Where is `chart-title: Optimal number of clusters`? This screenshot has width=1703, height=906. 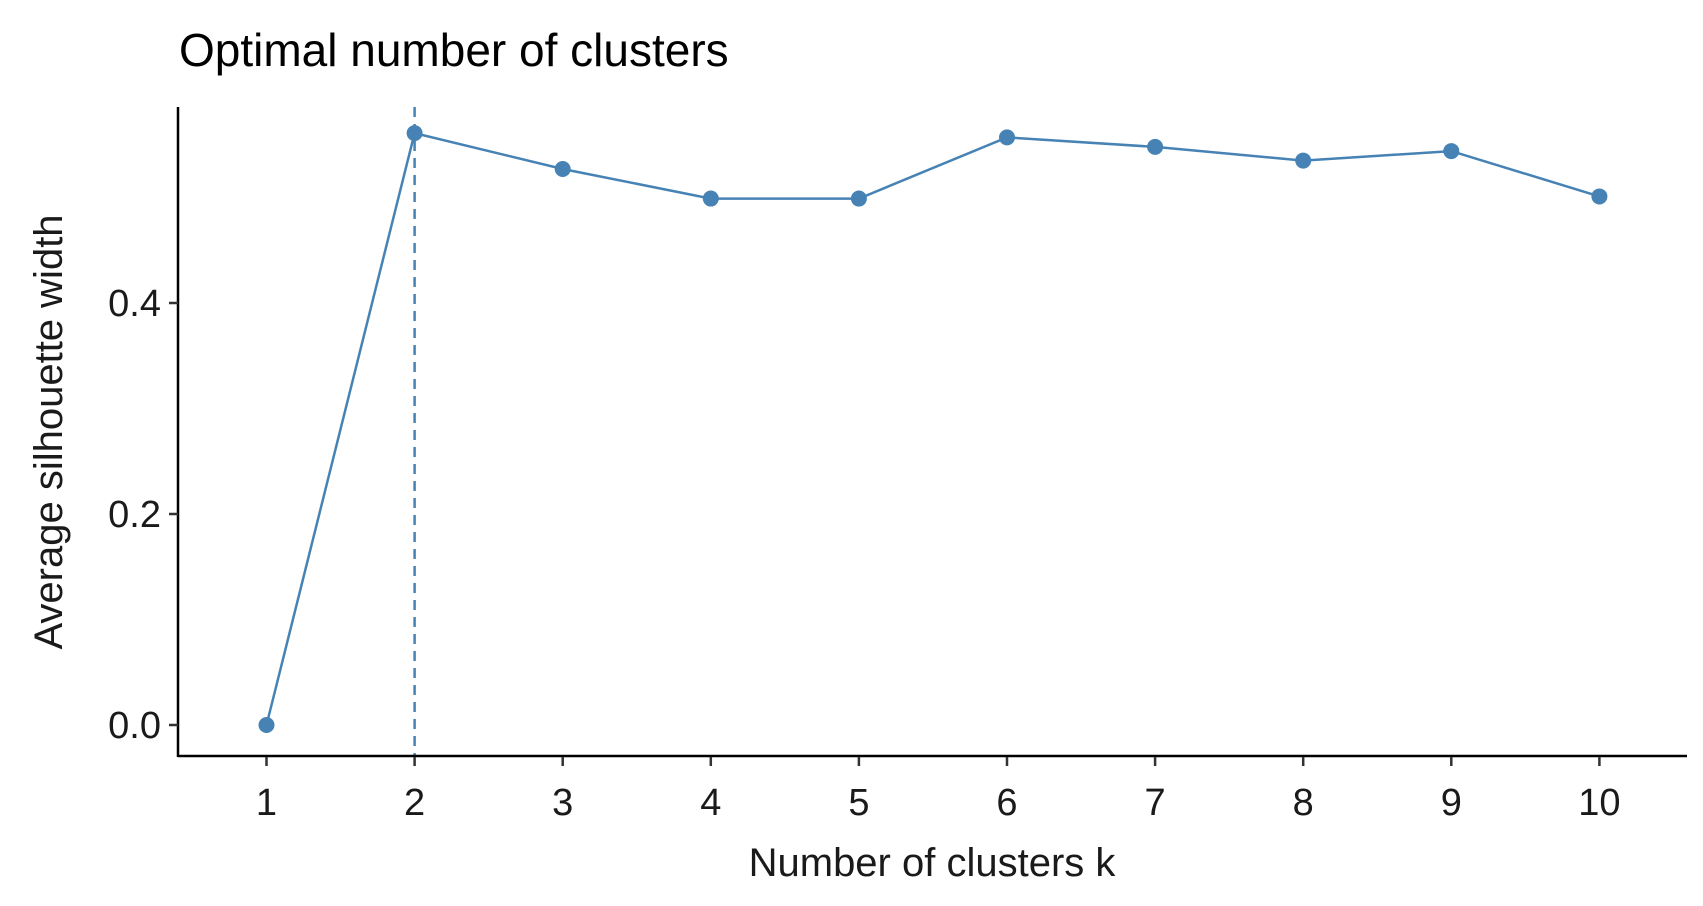 chart-title: Optimal number of clusters is located at coordinates (454, 50).